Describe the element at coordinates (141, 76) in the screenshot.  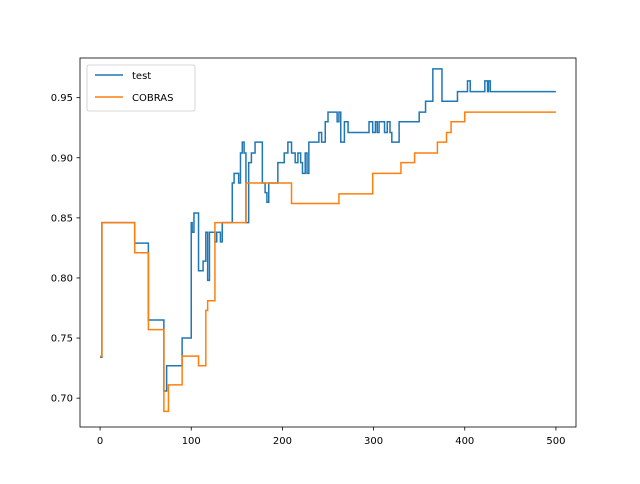
I see `legend-label-test: test` at that location.